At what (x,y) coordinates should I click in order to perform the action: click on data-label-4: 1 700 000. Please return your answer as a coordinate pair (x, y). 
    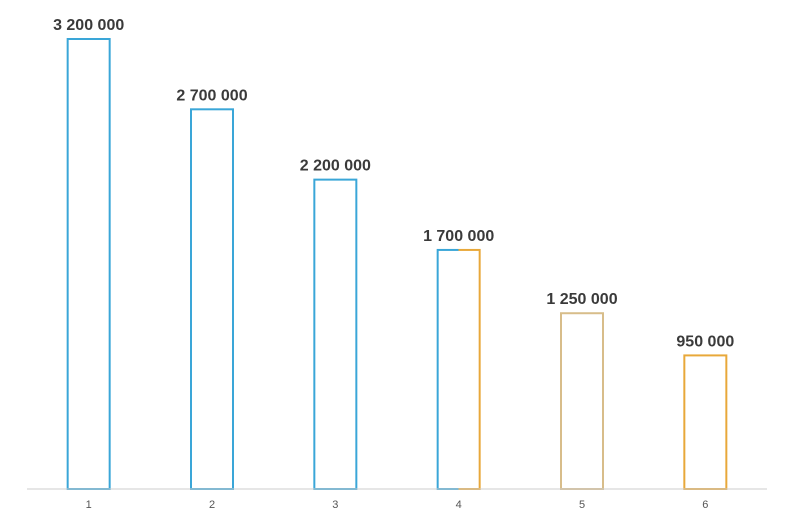
    Looking at the image, I should click on (458, 236).